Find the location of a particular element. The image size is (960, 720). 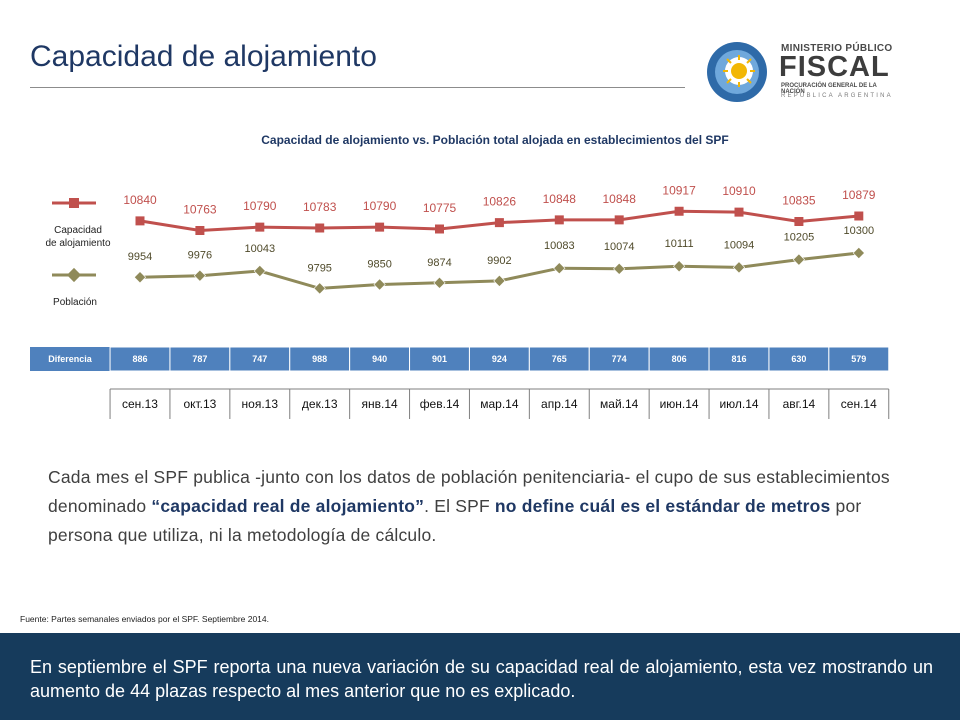

data-label: 9902 is located at coordinates (499, 261).